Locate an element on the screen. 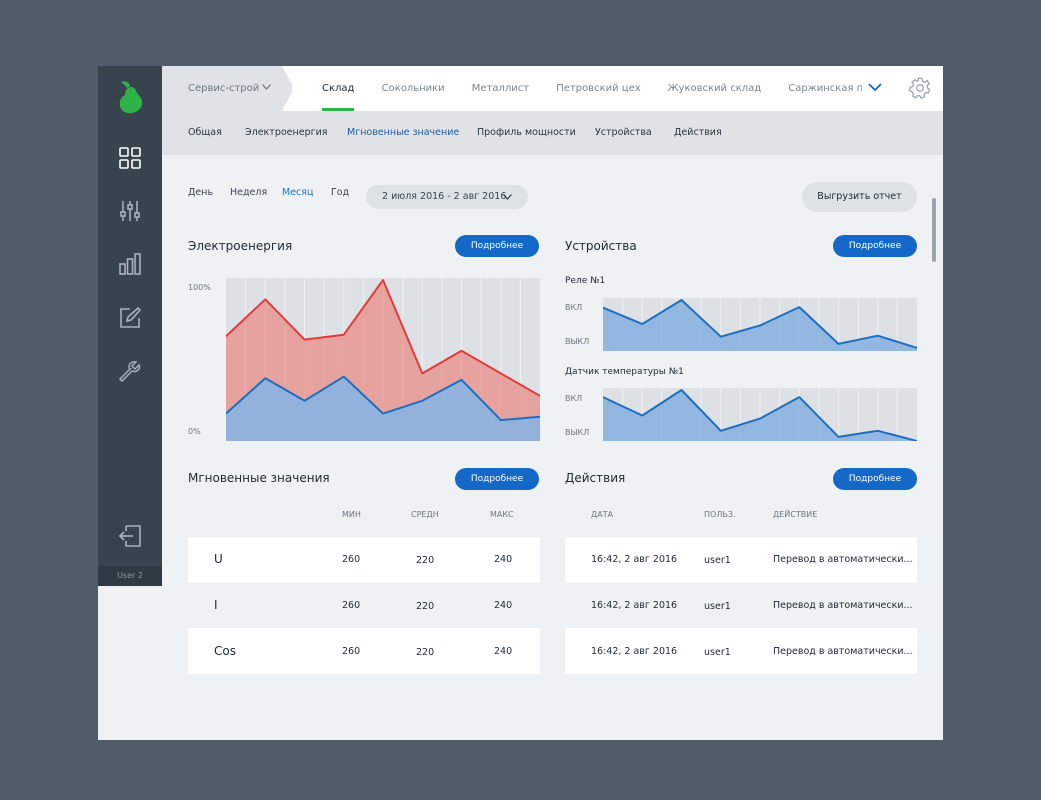  subtab-power-profile: Профиль мощности is located at coordinates (526, 132).